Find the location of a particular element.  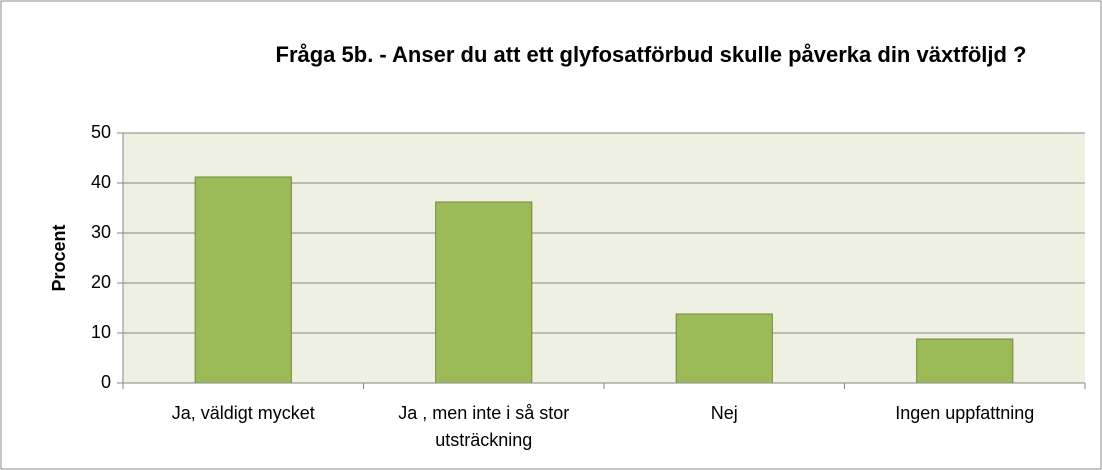

y-tick-label: 0 is located at coordinates (106, 382).